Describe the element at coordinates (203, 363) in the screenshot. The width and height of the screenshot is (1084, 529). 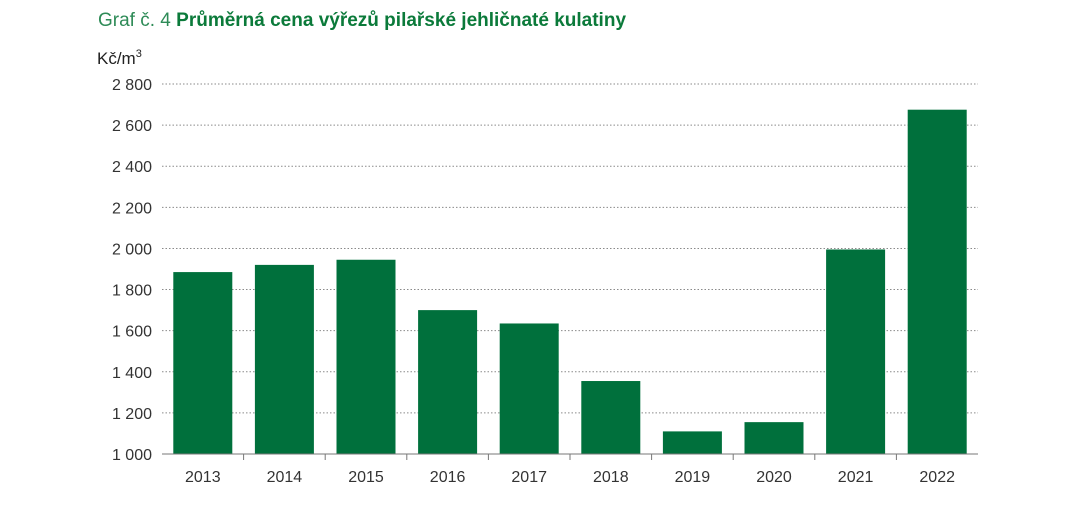
I see `bar-2013` at that location.